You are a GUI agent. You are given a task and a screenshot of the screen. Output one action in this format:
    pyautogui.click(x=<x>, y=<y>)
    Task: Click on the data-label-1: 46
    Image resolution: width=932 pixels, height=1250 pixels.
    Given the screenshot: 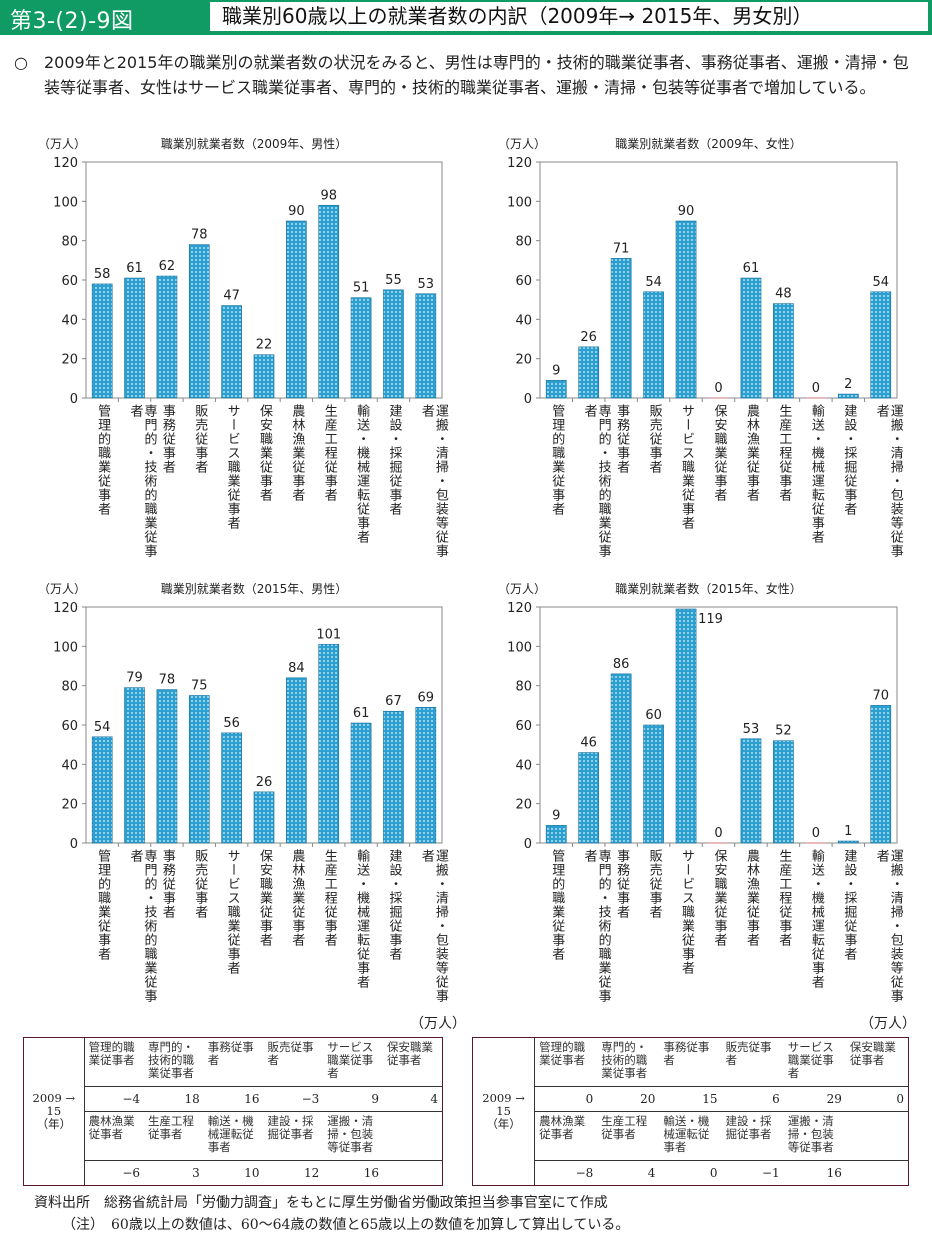 What is the action you would take?
    pyautogui.click(x=588, y=743)
    